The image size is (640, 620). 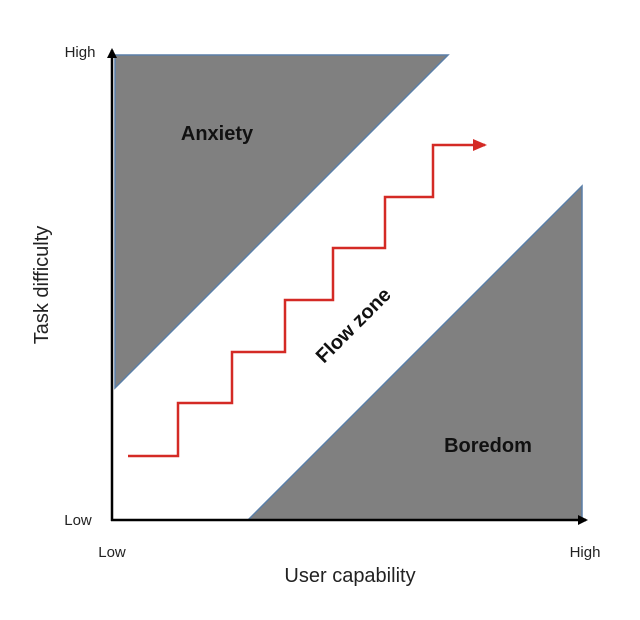 I want to click on x-low-label: Low, so click(x=112, y=552).